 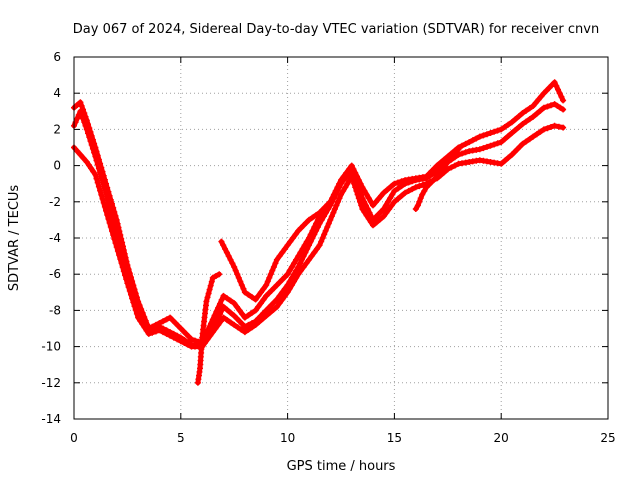 What do you see at coordinates (51, 419) in the screenshot?
I see `y-tick-label: -14` at bounding box center [51, 419].